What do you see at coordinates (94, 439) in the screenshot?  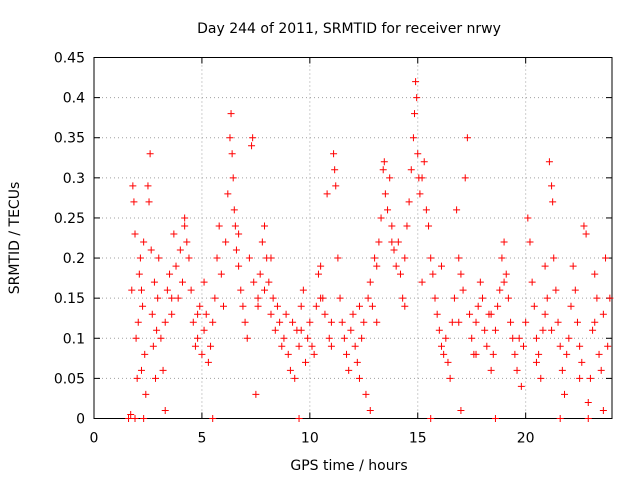 I see `x-tick-label: 0` at bounding box center [94, 439].